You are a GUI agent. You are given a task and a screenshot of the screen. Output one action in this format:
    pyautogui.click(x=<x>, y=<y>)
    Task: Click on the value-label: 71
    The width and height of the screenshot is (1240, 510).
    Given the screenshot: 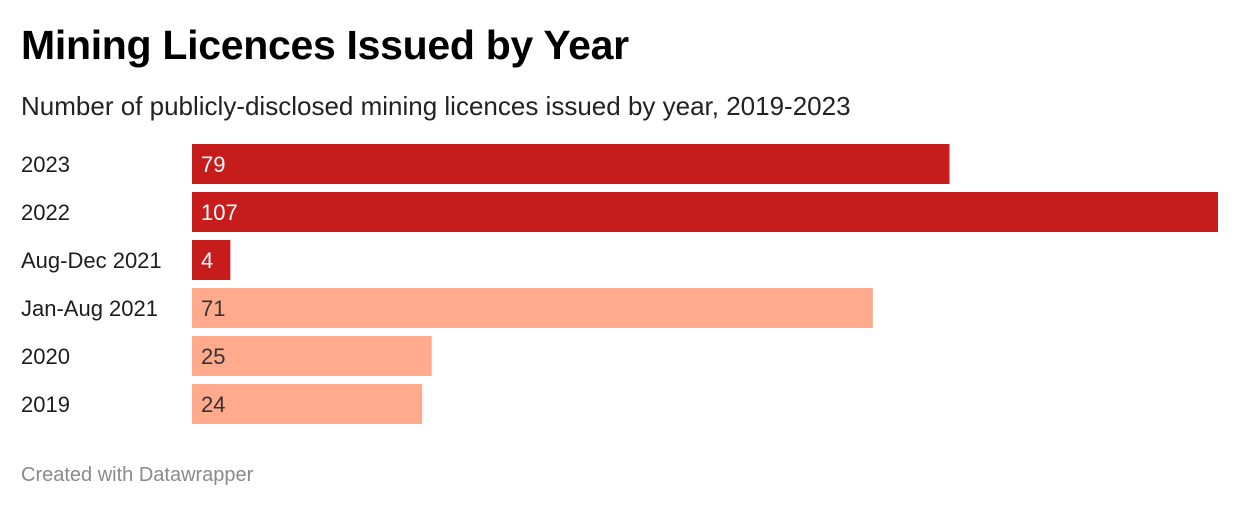 What is the action you would take?
    pyautogui.click(x=213, y=308)
    